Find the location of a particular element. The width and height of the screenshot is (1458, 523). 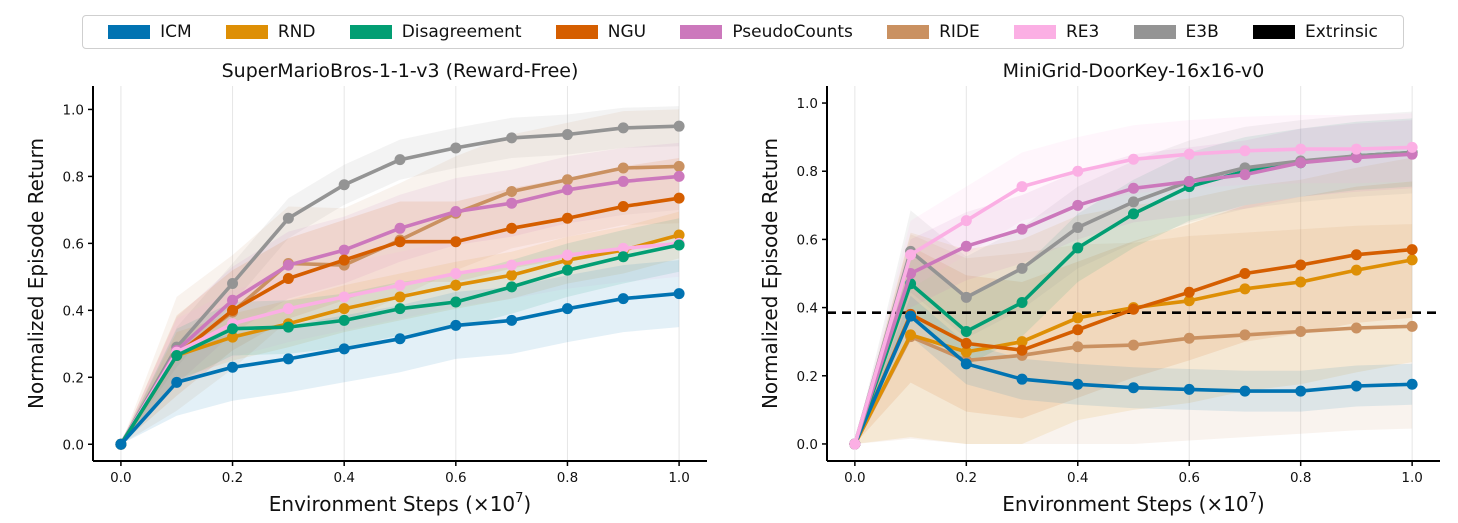

legend-label: Disagreement is located at coordinates (461, 32).